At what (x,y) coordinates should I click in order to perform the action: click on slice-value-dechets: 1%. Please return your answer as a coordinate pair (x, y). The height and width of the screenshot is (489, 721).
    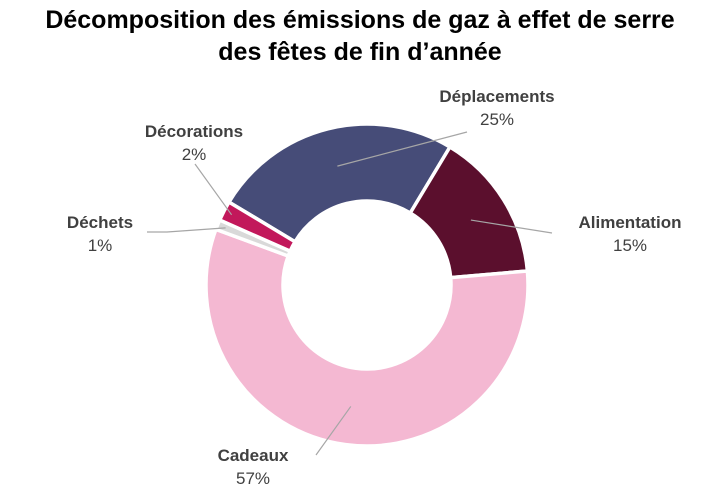
    Looking at the image, I should click on (100, 245).